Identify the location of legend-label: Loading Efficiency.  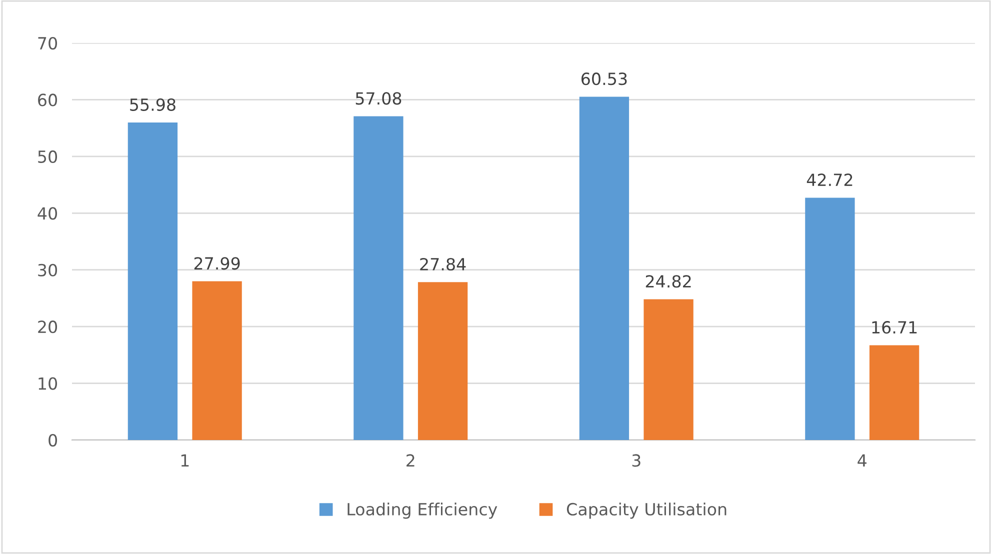
(423, 510).